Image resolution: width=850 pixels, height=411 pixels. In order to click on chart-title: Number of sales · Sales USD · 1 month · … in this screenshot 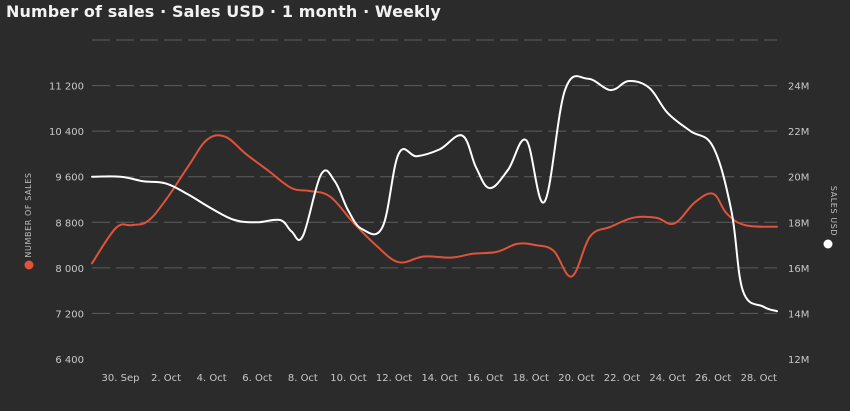, I will do `click(223, 11)`.